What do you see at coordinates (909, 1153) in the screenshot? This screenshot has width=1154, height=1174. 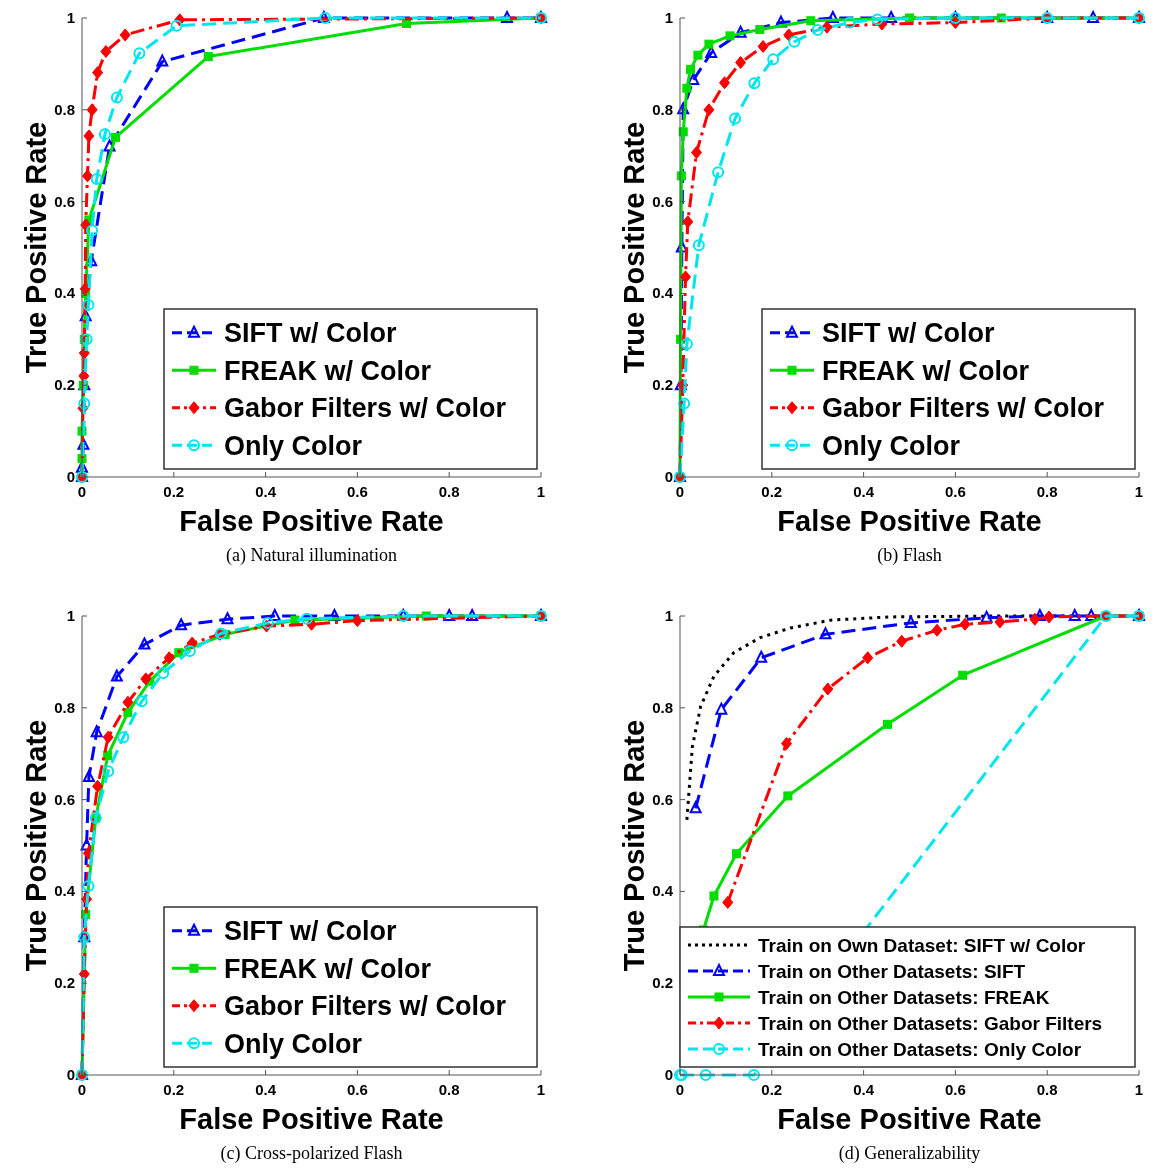 I see `text: (d) Generalizability` at bounding box center [909, 1153].